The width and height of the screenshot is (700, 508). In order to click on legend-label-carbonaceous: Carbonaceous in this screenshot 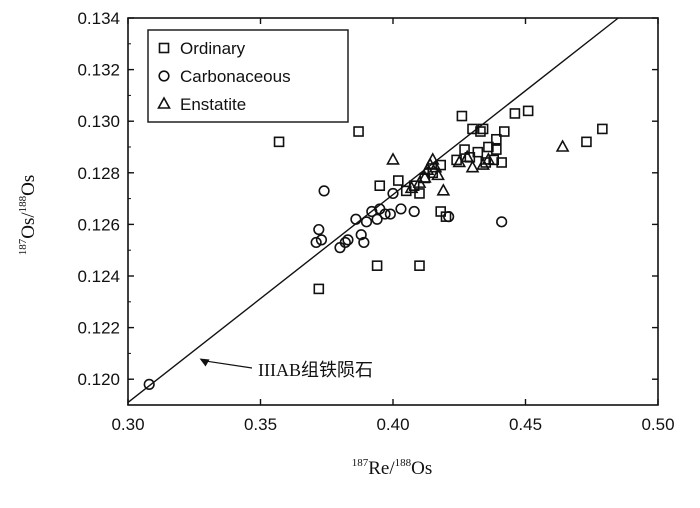, I will do `click(235, 76)`.